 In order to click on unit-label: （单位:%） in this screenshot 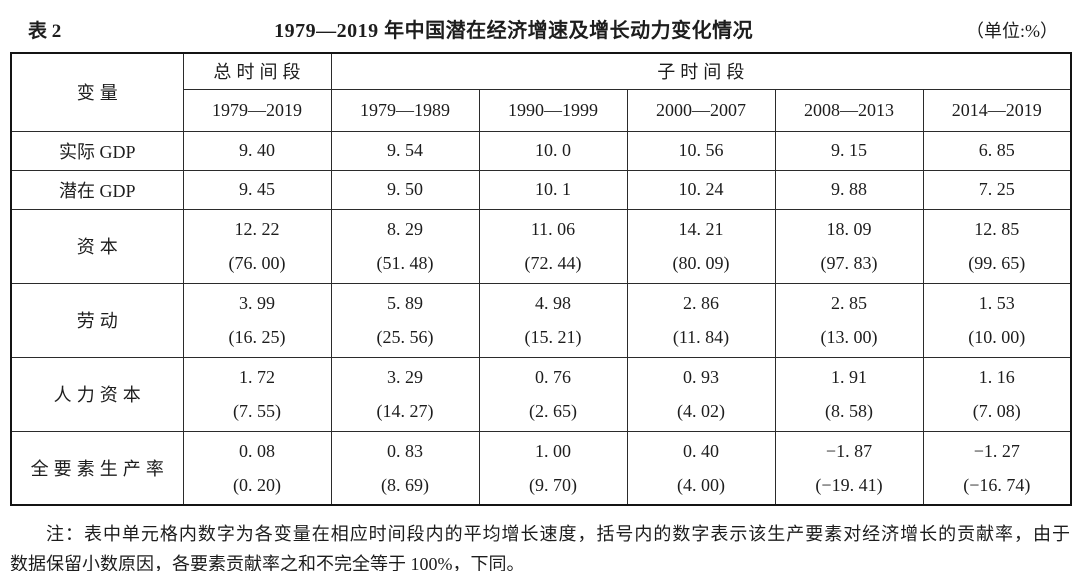, I will do `click(1012, 31)`.